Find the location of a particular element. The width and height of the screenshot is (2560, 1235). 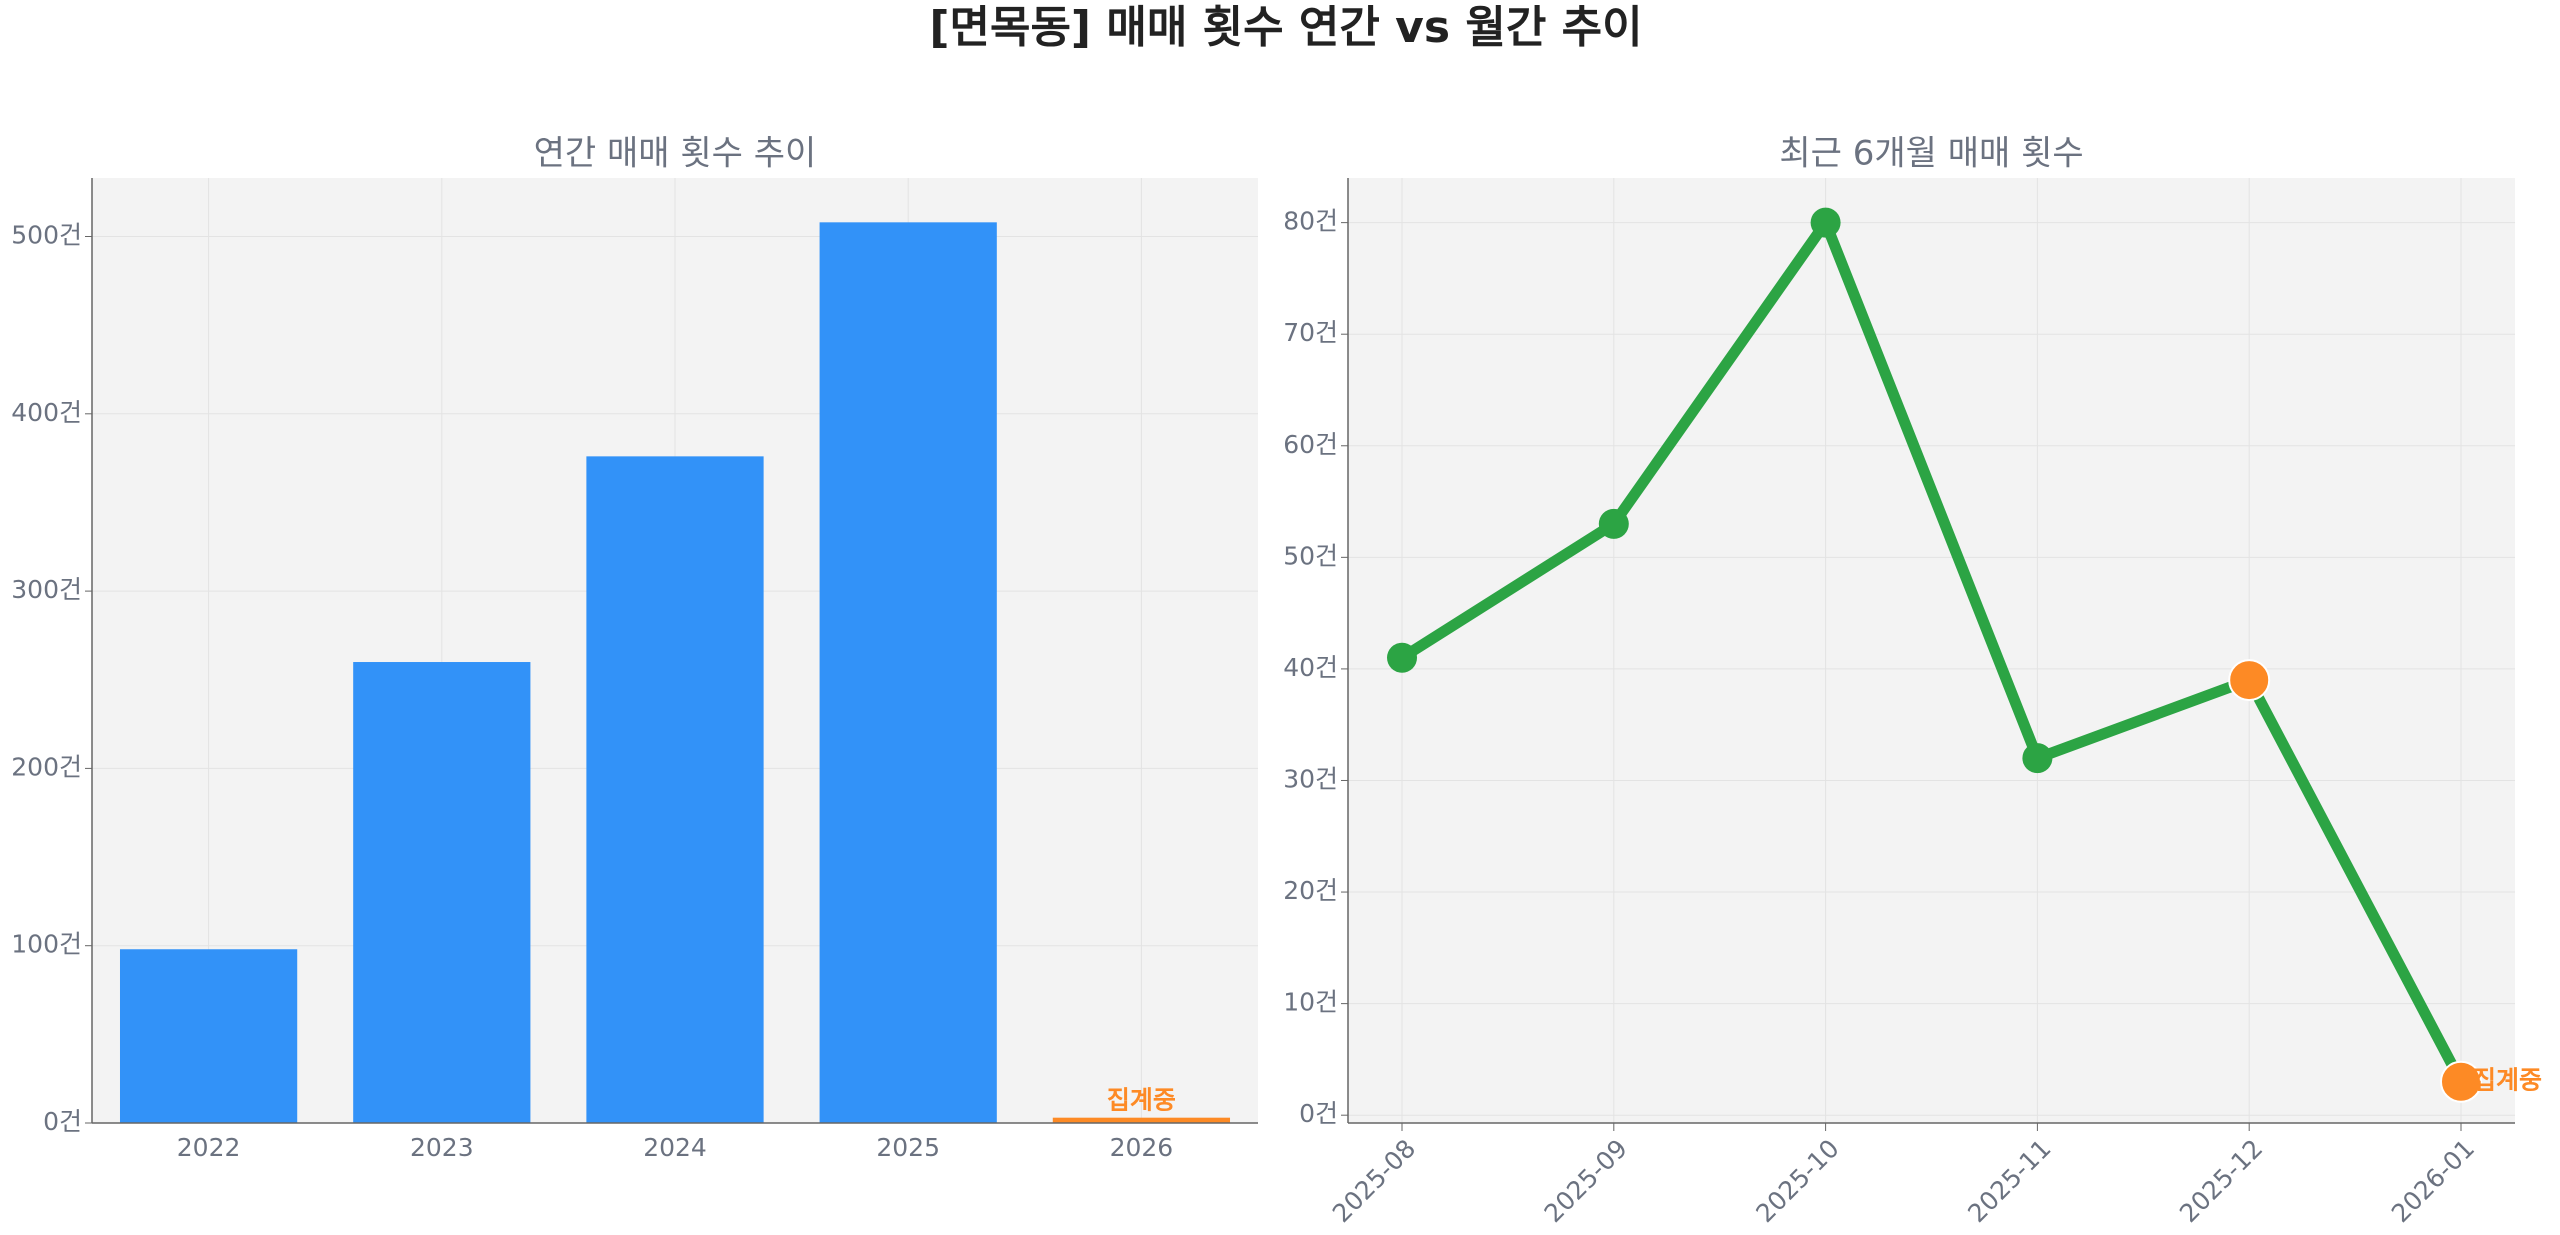

y-tick-label: 30건 is located at coordinates (1310, 778).